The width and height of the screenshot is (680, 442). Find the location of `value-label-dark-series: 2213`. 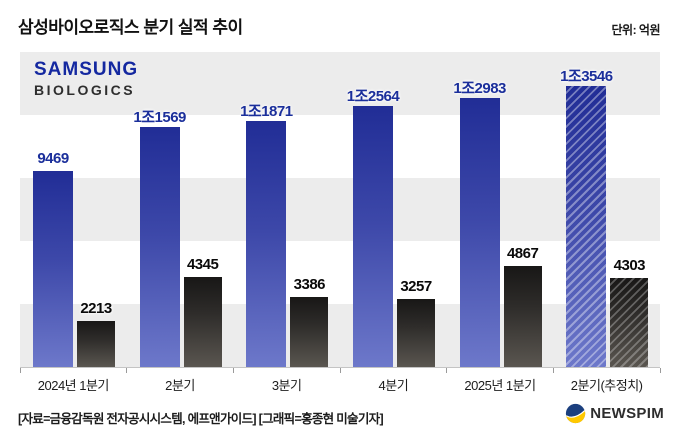

value-label-dark-series: 2213 is located at coordinates (96, 308).